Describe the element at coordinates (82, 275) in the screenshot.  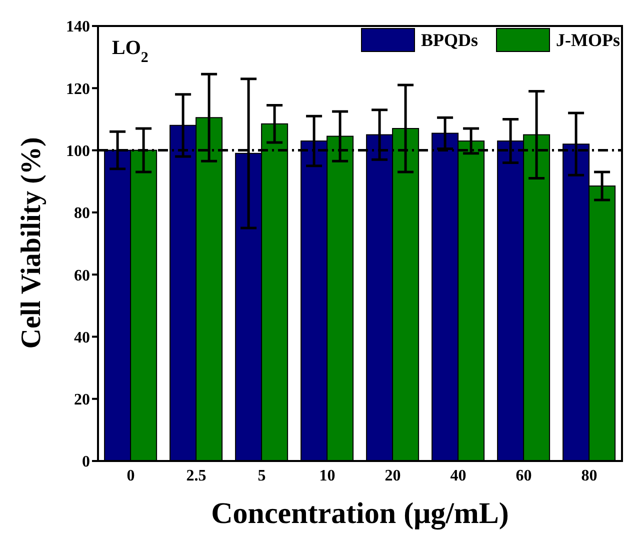
I see `y-tick-label: 60` at that location.